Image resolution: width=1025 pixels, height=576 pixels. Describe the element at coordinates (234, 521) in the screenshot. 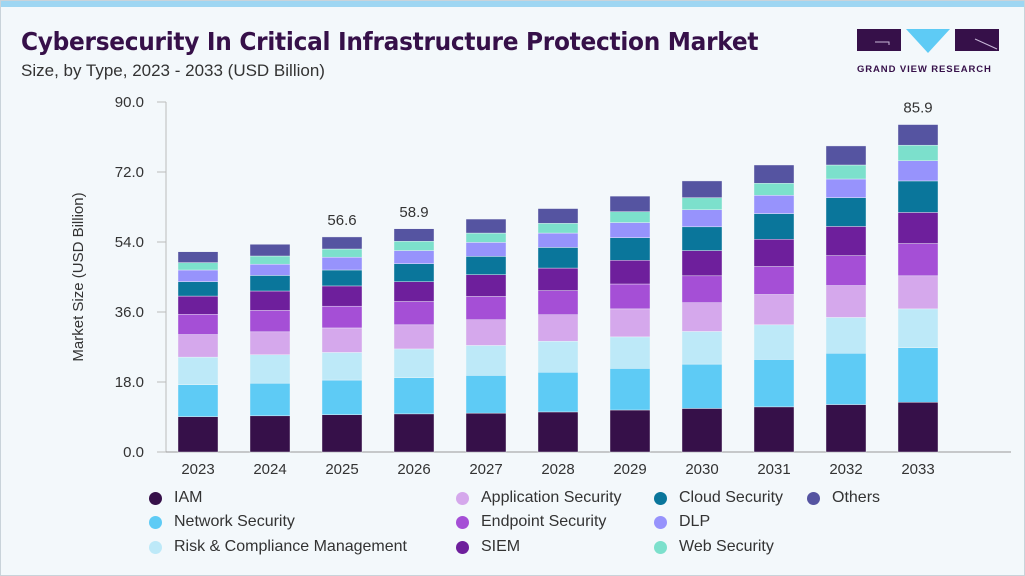

I see `legend-label: Network Security` at that location.